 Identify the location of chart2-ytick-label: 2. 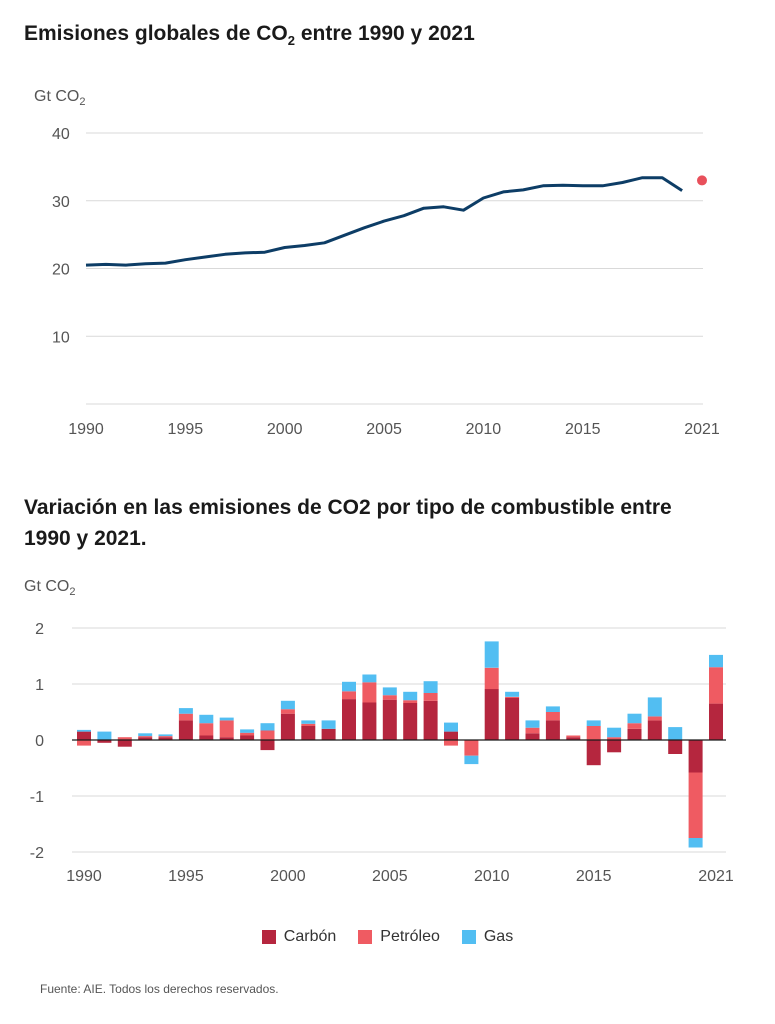
(39, 629).